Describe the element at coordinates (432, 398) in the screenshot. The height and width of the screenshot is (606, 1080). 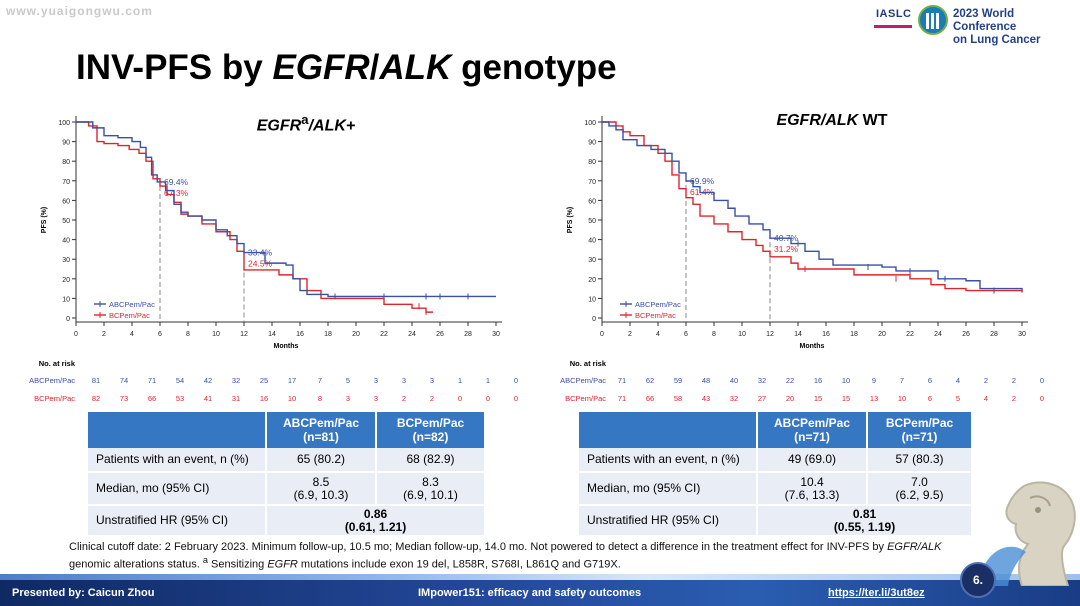
I see `risk-count: 2` at that location.